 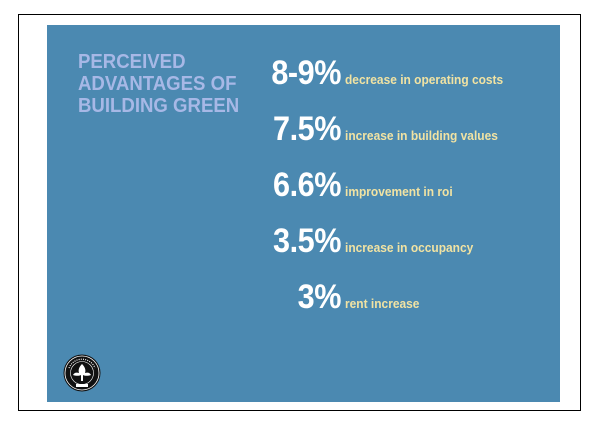 I want to click on stat-row: 3.5% increase in occupancy, so click(x=370, y=241).